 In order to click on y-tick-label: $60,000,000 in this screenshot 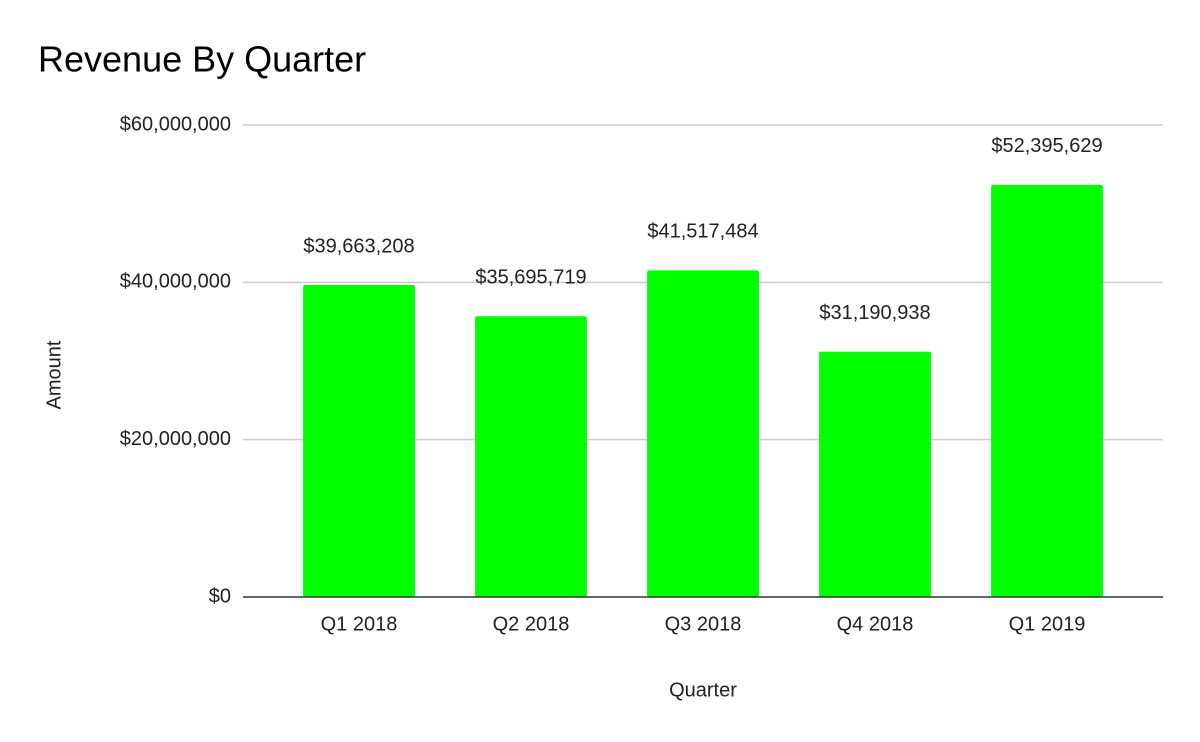, I will do `click(175, 124)`.